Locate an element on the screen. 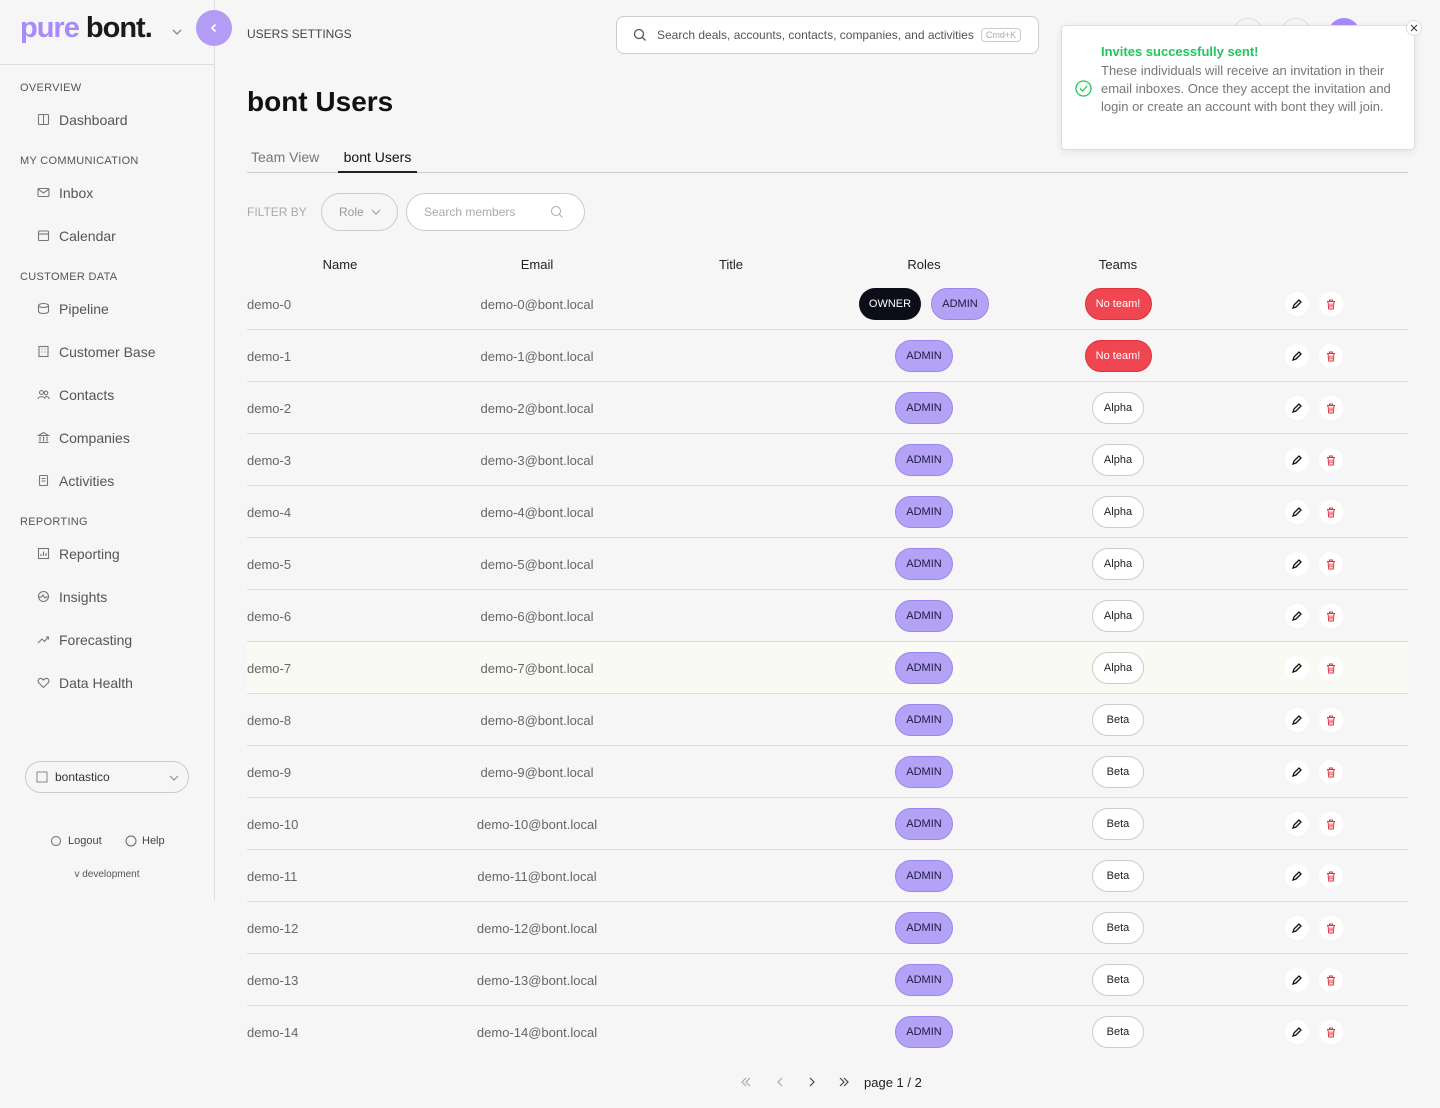 The image size is (1440, 1108). collapse-button is located at coordinates (214, 28).